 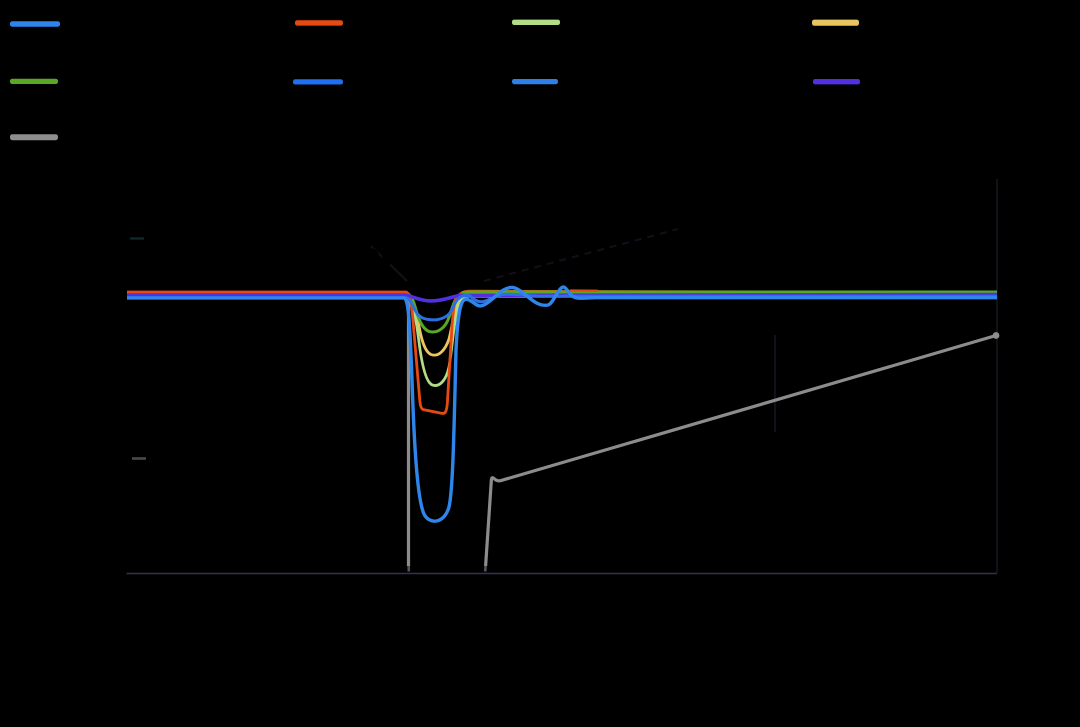 What do you see at coordinates (127, 641) in the screenshot?
I see `svg-text: 2019` at bounding box center [127, 641].